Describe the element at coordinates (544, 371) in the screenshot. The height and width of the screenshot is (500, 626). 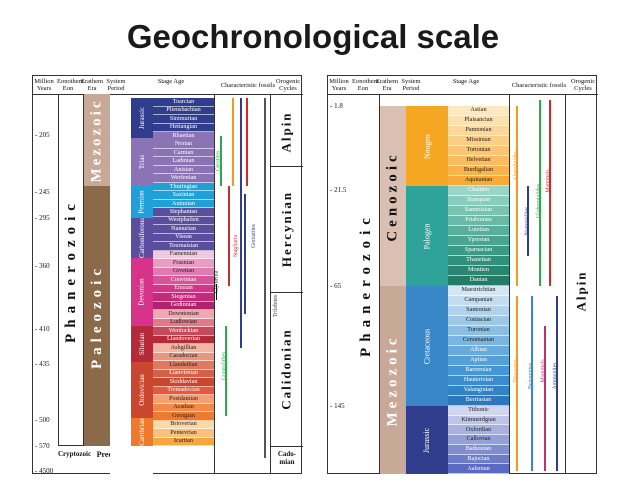
I see `fossil-mammals-2: Mammals` at that location.